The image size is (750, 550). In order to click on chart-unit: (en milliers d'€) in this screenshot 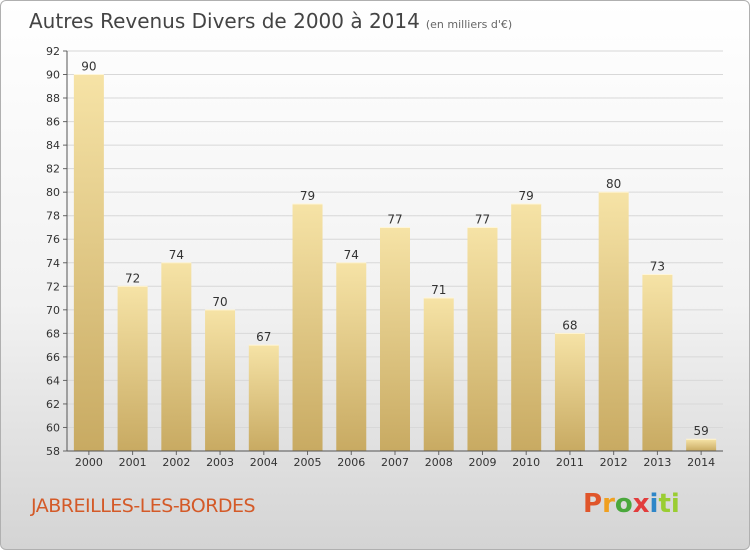, I will do `click(469, 24)`.